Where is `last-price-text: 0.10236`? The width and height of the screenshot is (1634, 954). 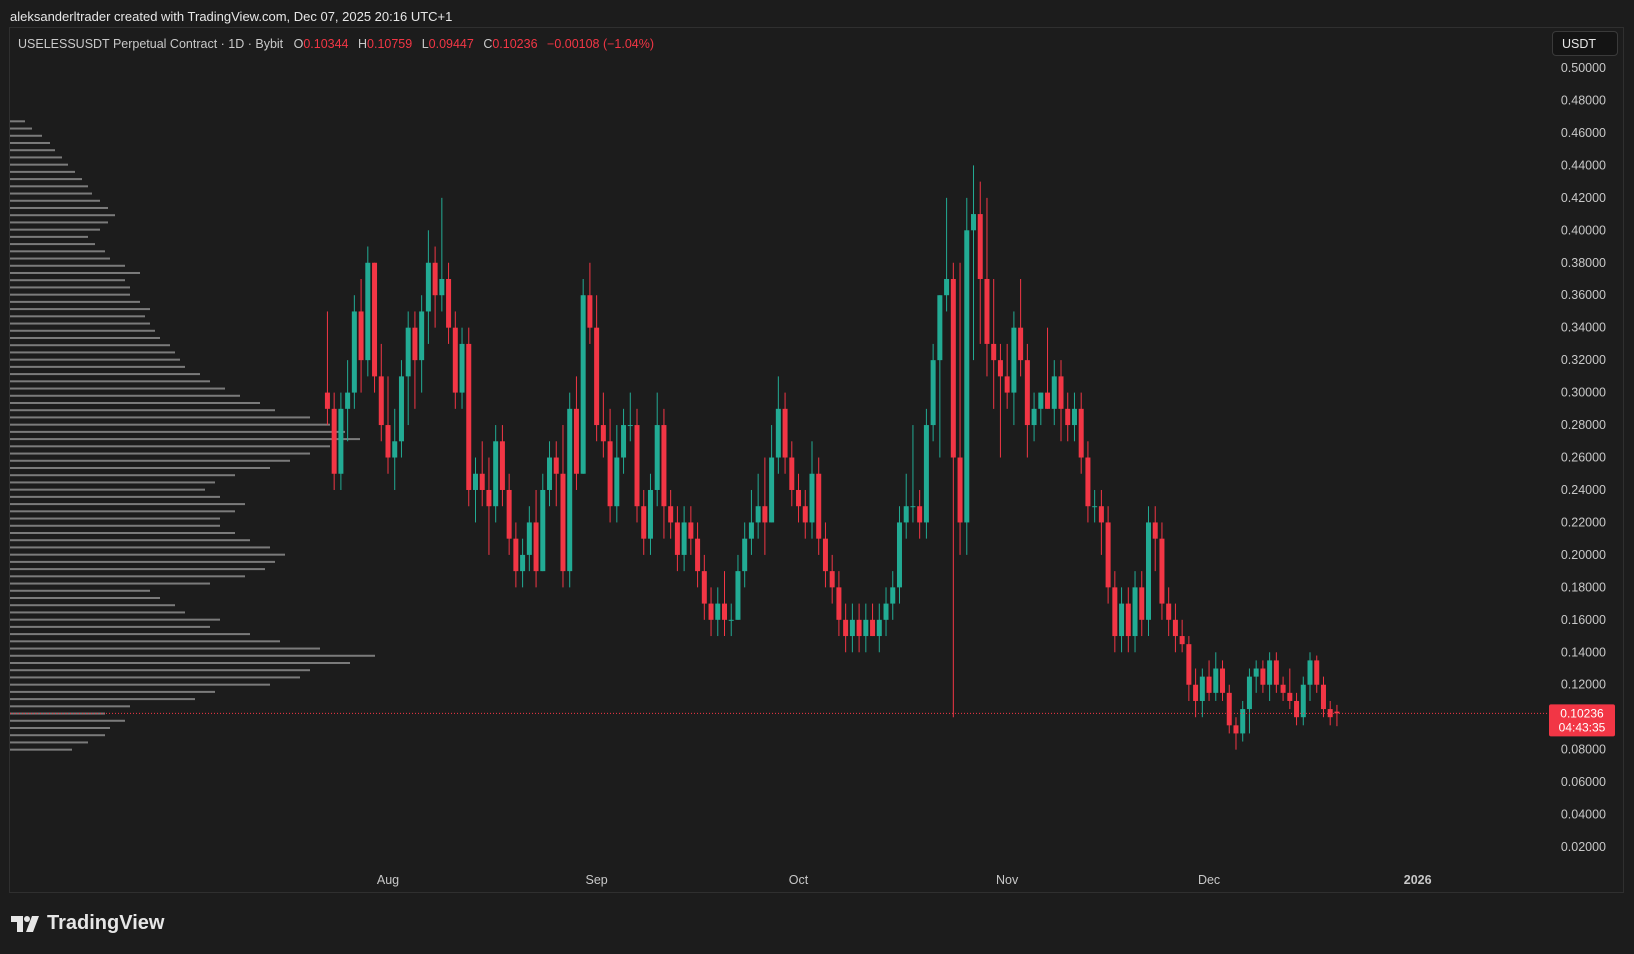
last-price-text: 0.10236 is located at coordinates (1582, 713).